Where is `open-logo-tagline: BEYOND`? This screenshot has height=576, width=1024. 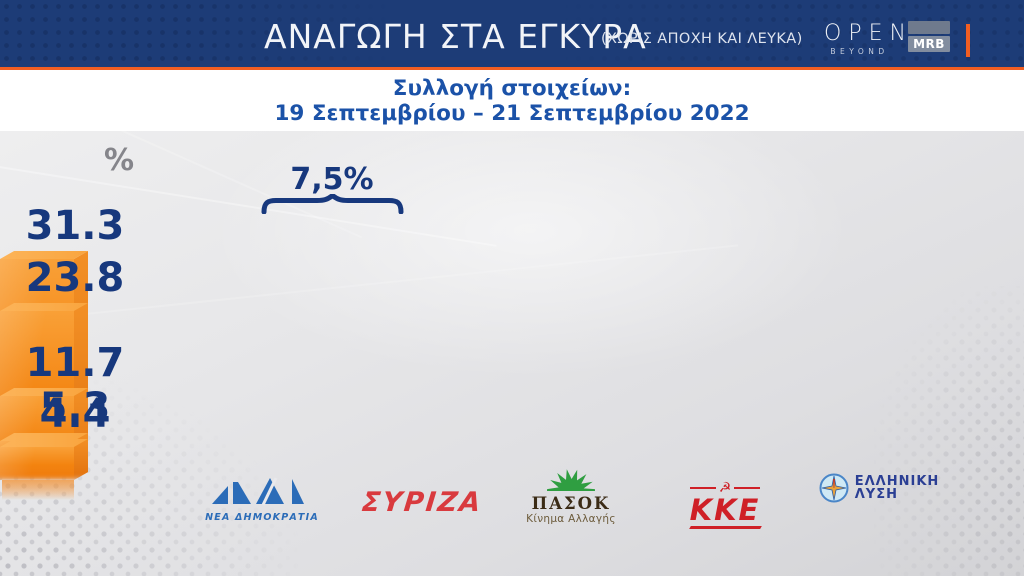 open-logo-tagline: BEYOND is located at coordinates (859, 51).